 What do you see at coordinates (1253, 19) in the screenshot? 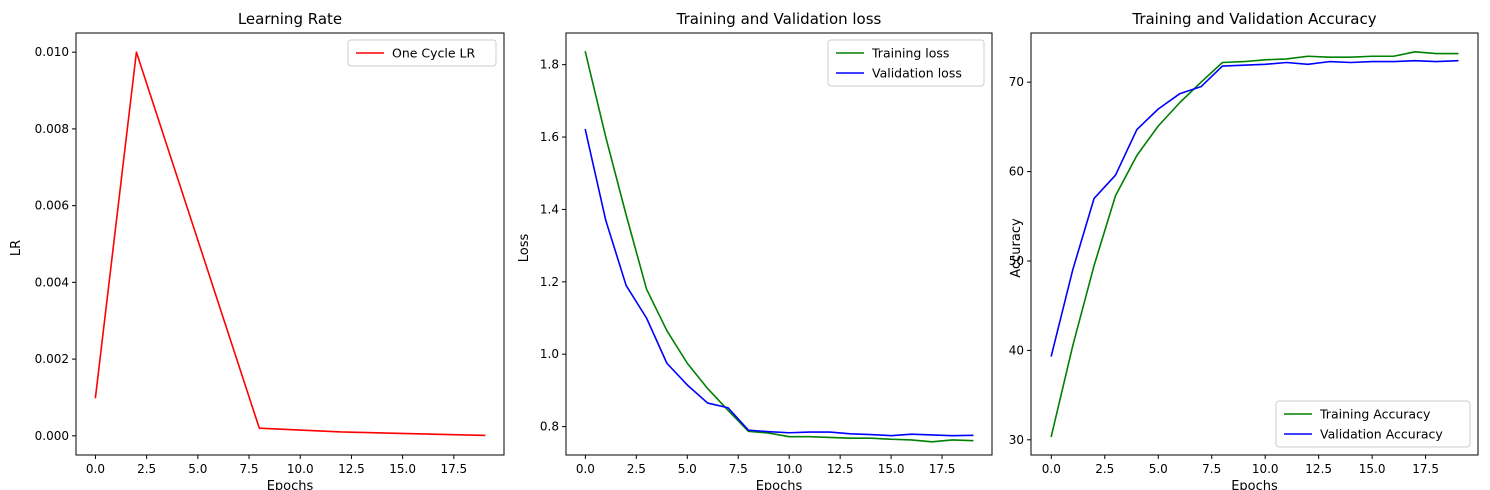
I see `chart-title: Training and Validation Accuracy` at bounding box center [1253, 19].